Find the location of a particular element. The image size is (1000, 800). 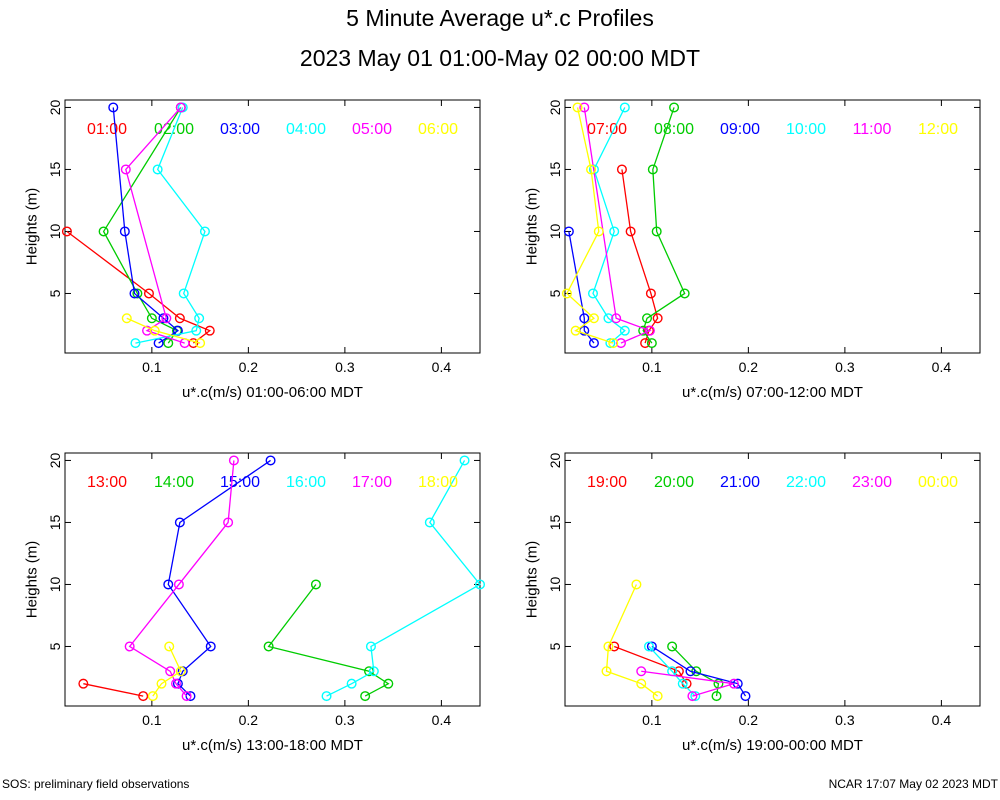

y-tick-label: 15 is located at coordinates (55, 169).